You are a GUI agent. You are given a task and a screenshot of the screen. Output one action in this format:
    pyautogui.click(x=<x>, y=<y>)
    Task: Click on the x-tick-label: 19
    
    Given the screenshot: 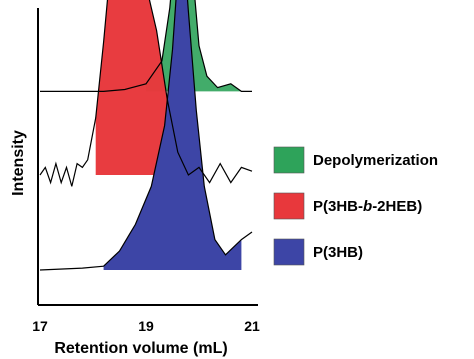 What is the action you would take?
    pyautogui.click(x=146, y=326)
    